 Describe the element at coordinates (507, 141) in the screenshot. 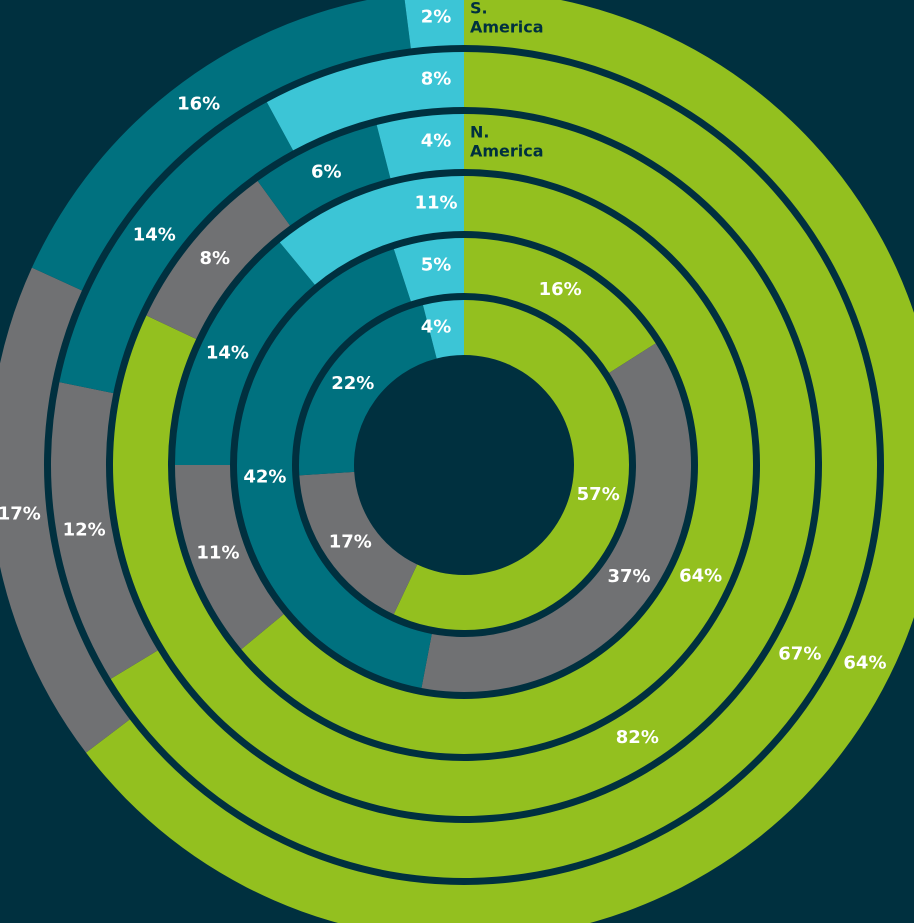

I see `ring-label: N. America` at that location.